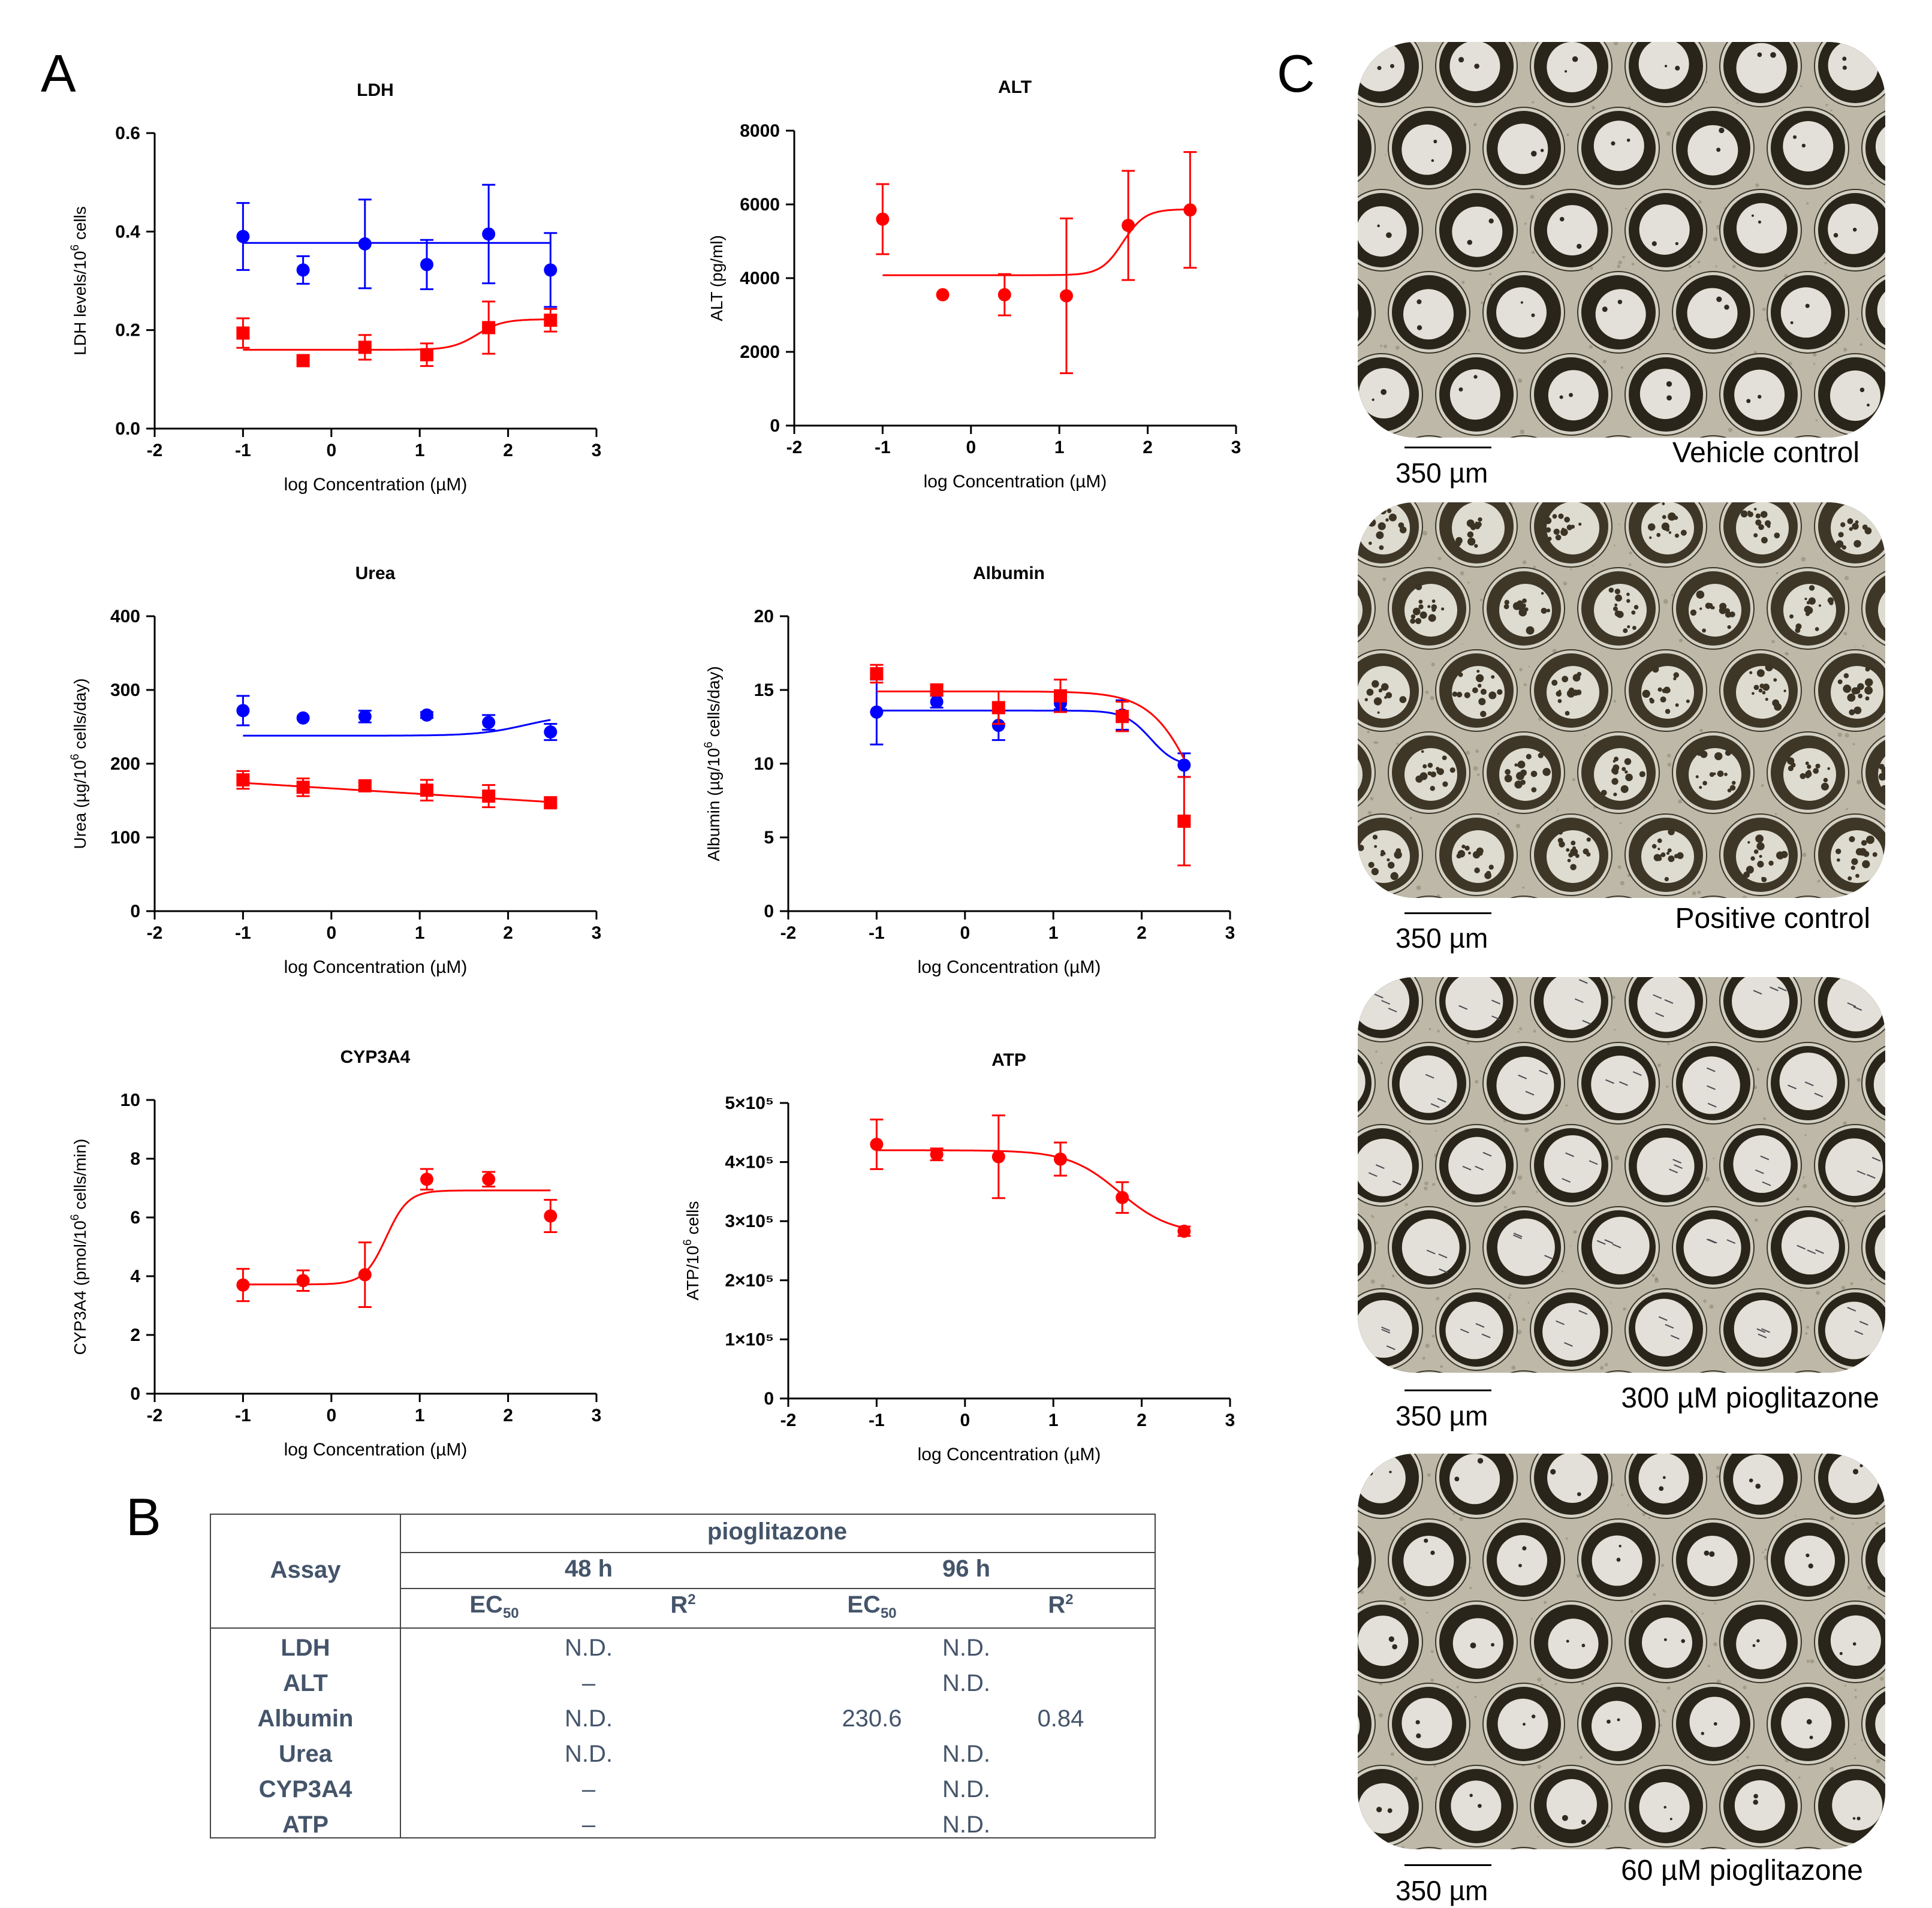 This screenshot has height=1908, width=1932. I want to click on micrograph-label: Positive control, so click(1773, 919).